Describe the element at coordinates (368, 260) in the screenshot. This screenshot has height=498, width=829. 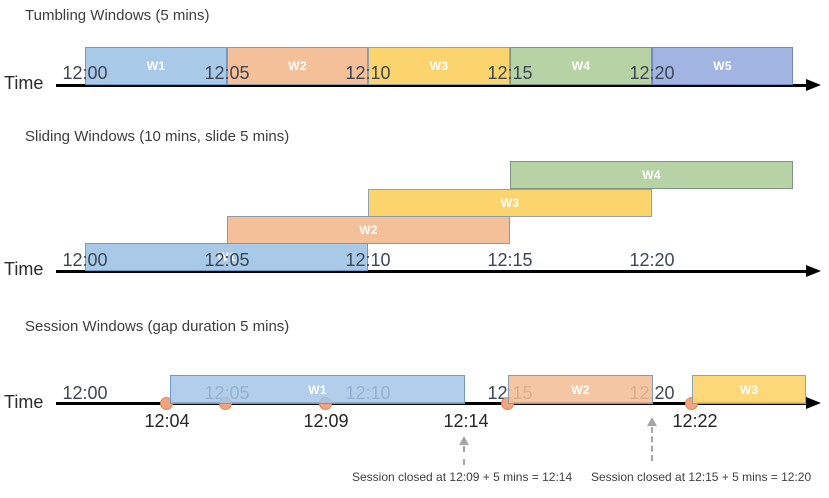
I see `sliding-tick-1210: 12:10` at that location.